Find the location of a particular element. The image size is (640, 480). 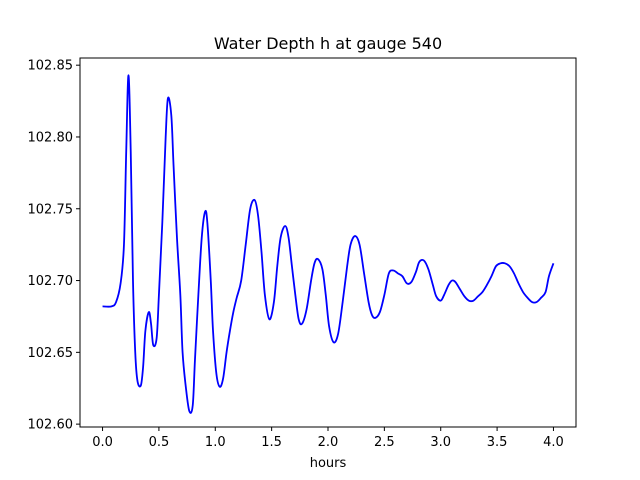

x-tick-label: 2.0 is located at coordinates (328, 442).